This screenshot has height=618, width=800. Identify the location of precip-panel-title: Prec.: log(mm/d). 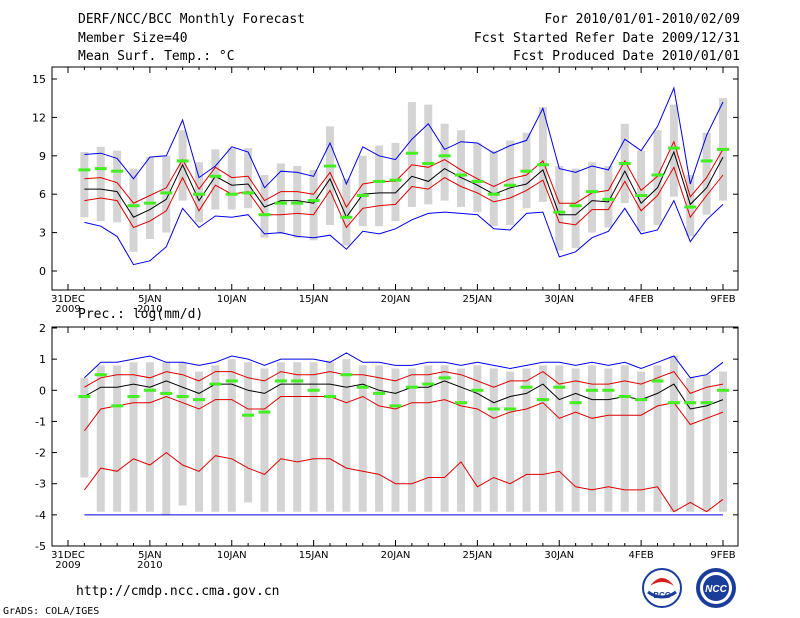
(140, 314).